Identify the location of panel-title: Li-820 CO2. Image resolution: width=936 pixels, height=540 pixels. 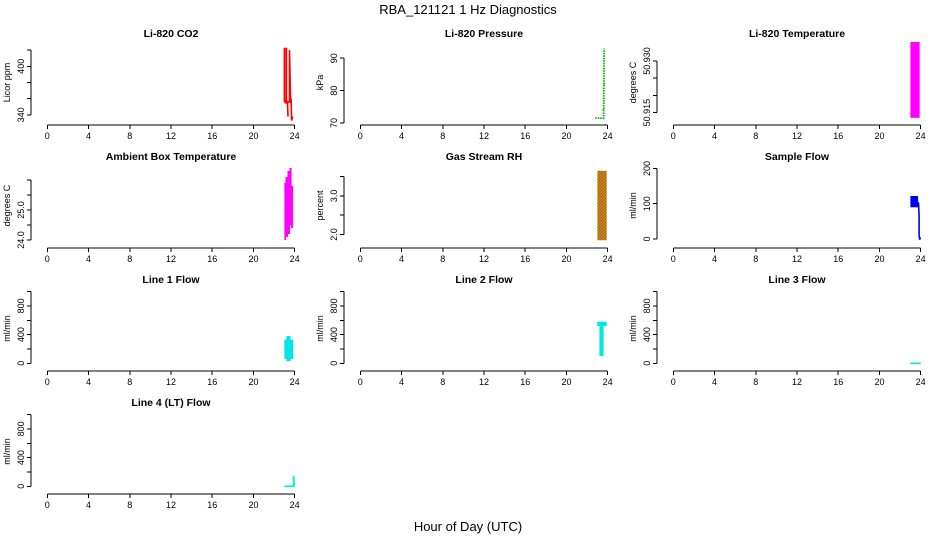
(171, 34).